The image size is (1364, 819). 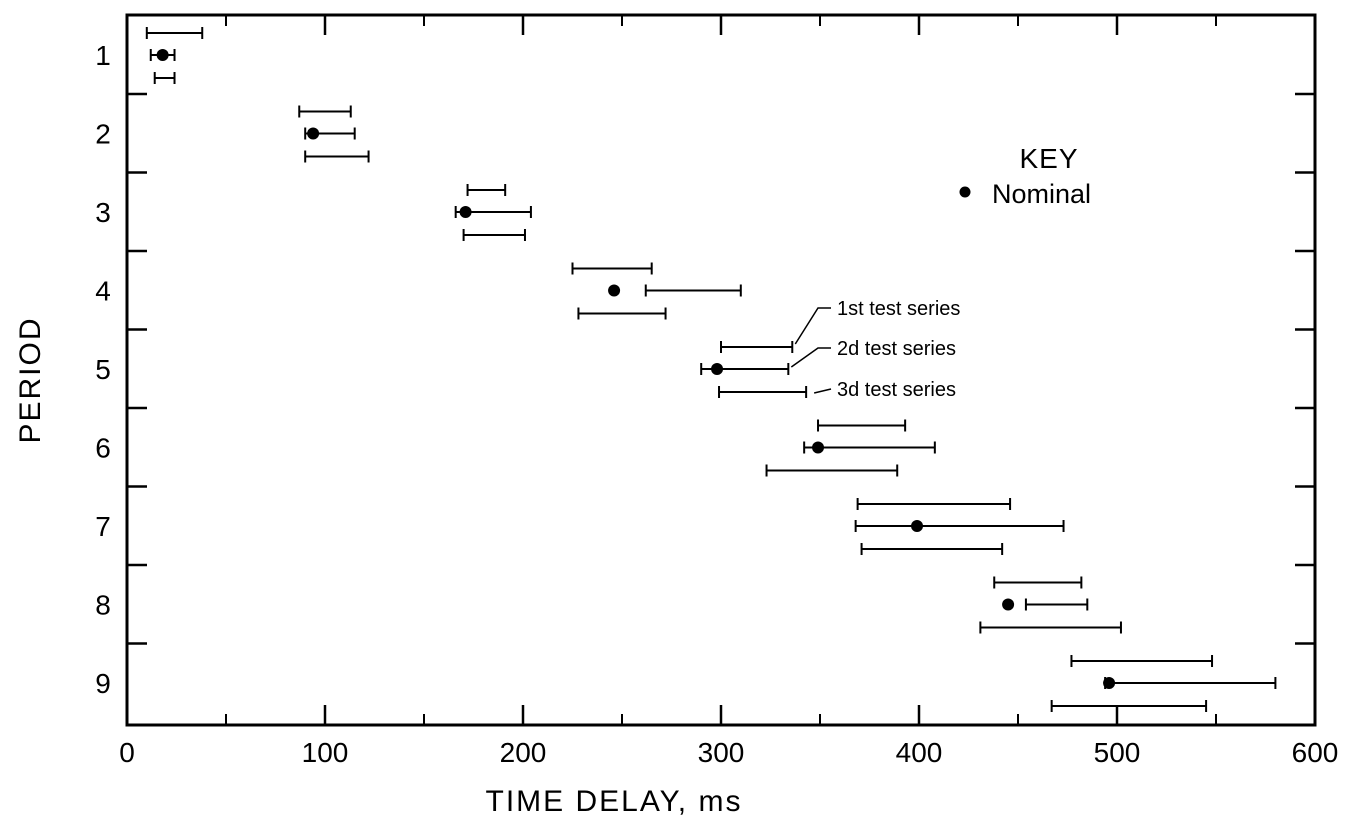 I want to click on nominal-point-period7, so click(x=917, y=526).